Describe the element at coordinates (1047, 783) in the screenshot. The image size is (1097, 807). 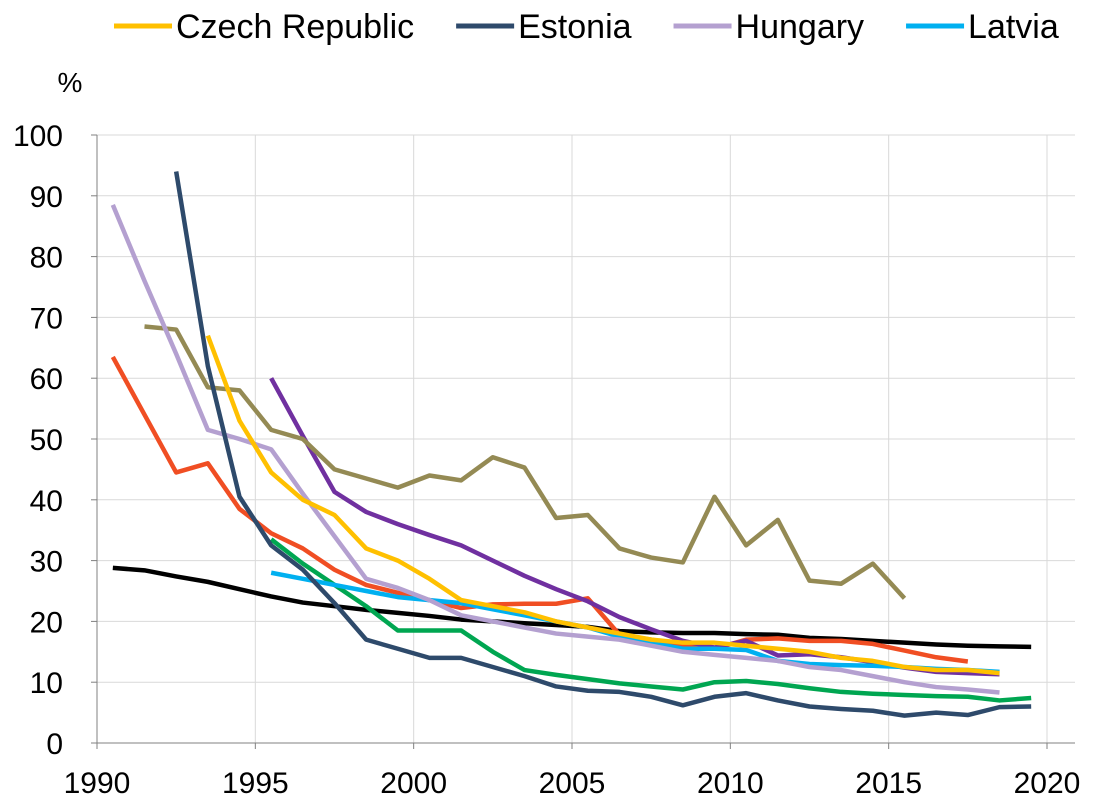
I see `x-tick-label: 2020` at that location.